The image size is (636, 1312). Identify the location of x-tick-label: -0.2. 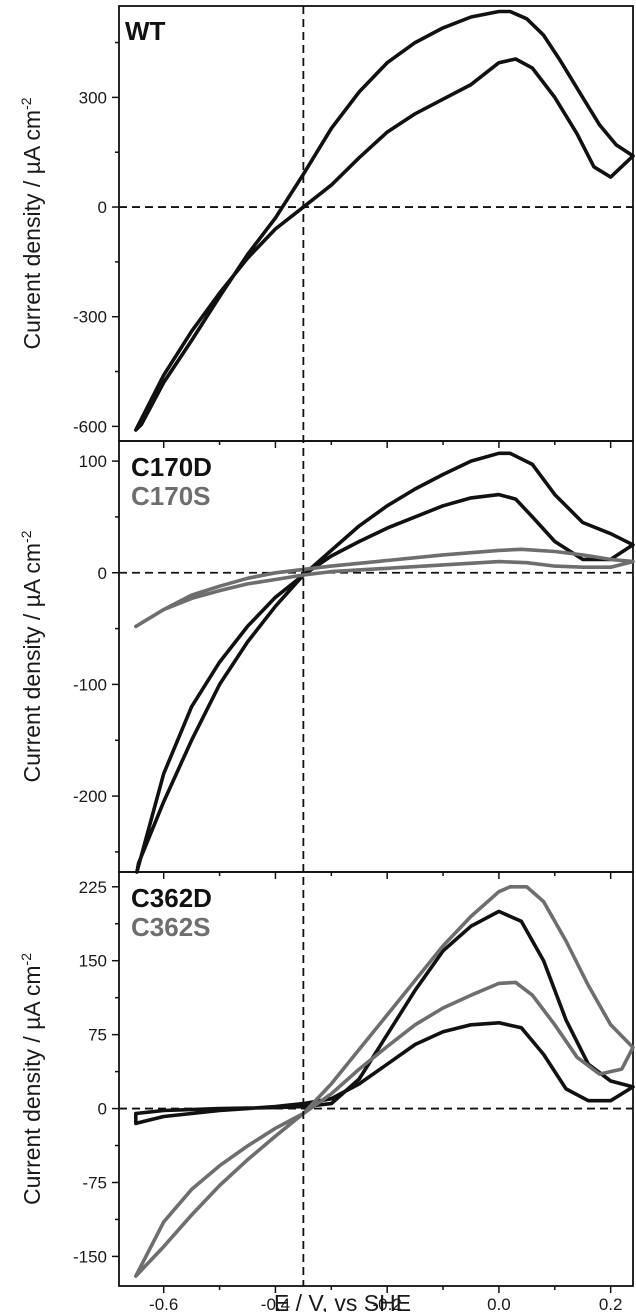
(387, 1303).